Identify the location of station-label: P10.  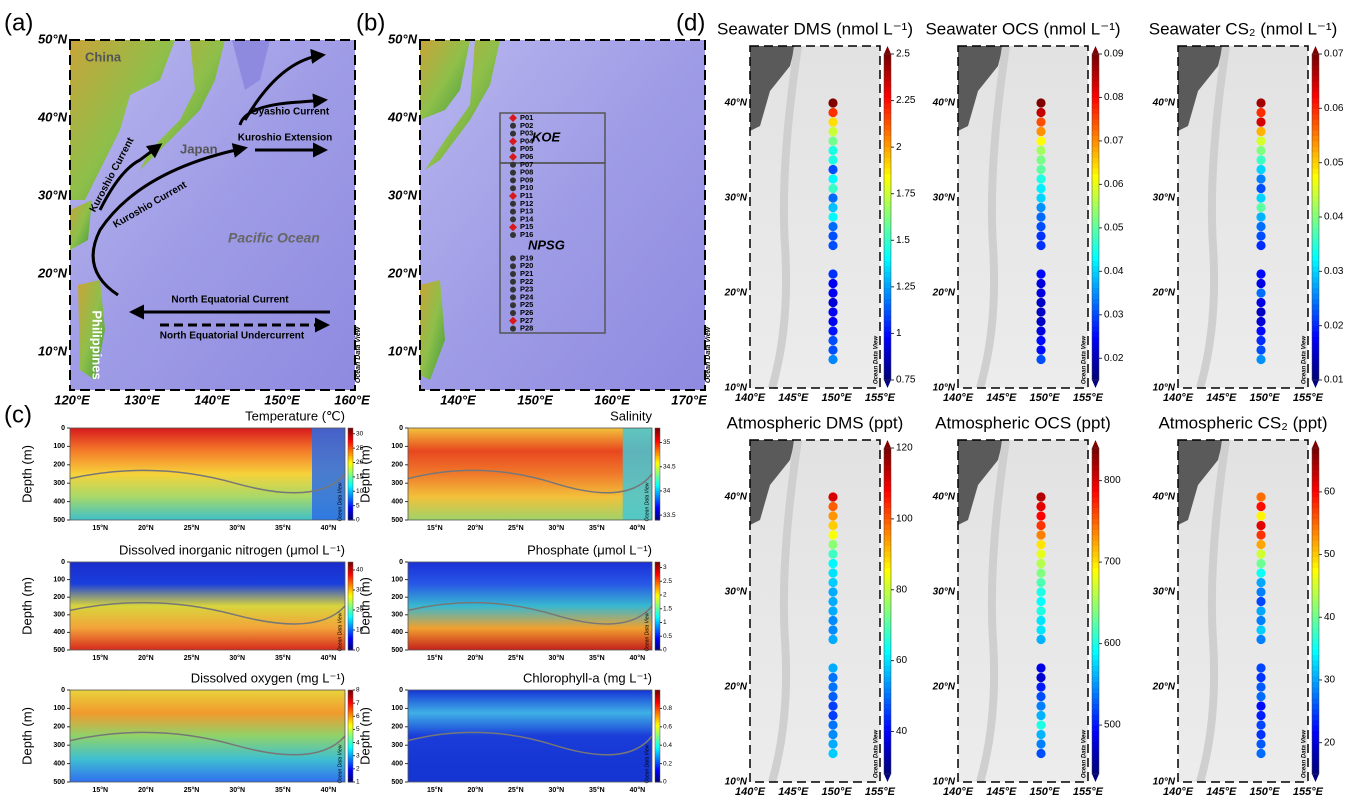
(526, 187).